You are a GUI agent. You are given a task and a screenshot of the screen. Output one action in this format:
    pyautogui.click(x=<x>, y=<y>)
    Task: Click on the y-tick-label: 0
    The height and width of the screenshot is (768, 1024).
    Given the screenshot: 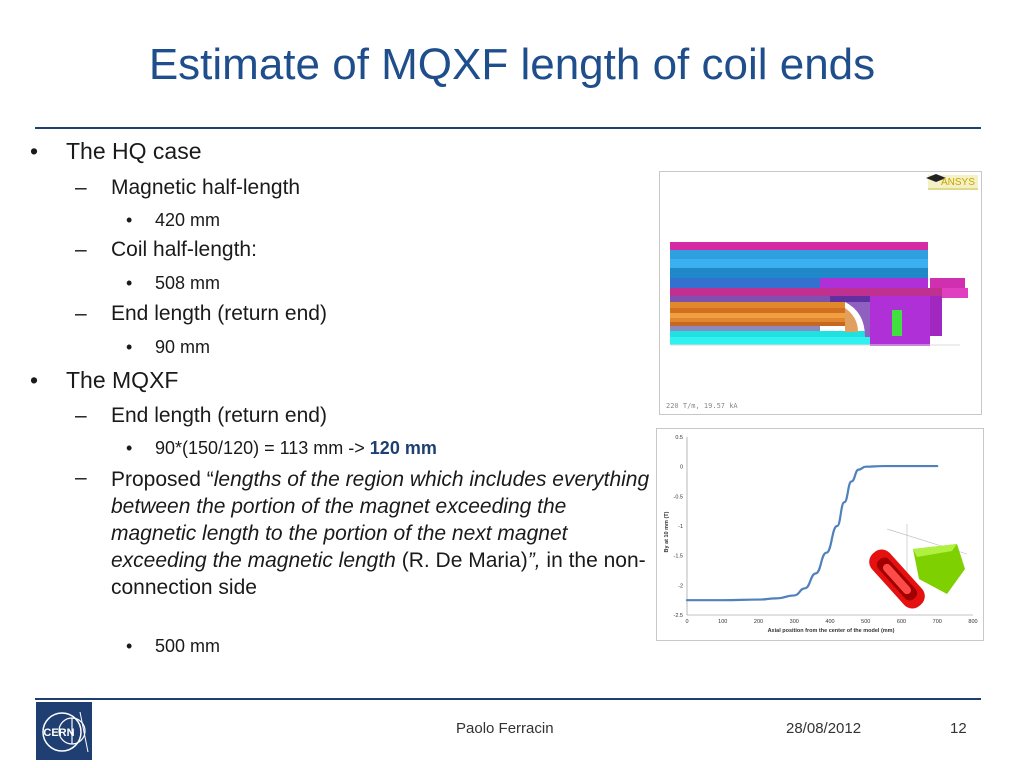 What is the action you would take?
    pyautogui.click(x=681, y=468)
    